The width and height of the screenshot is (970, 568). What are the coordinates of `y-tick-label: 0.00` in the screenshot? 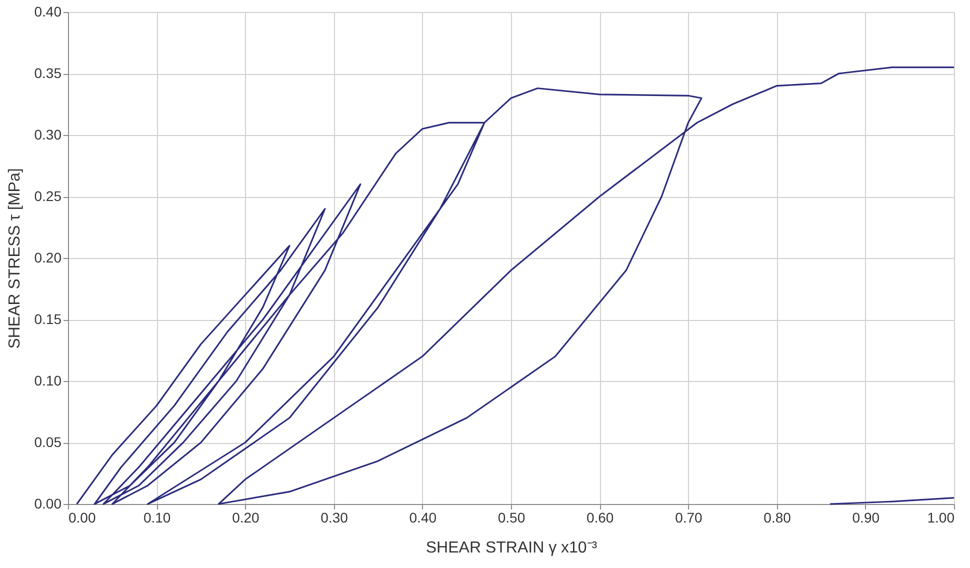 It's located at (48, 504).